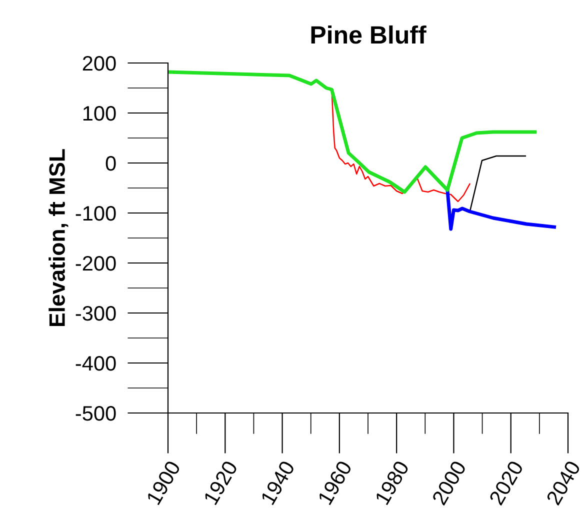 The image size is (588, 525). What do you see at coordinates (368, 34) in the screenshot?
I see `chart-title: Pine Bluff` at bounding box center [368, 34].